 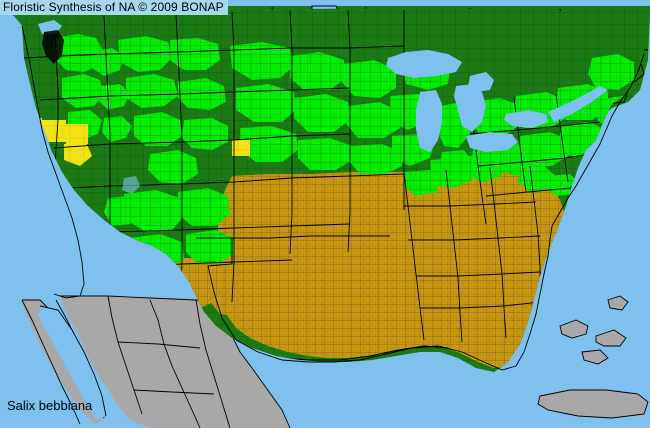 What do you see at coordinates (50, 405) in the screenshot?
I see `species-name-label: Salix bebbiana` at bounding box center [50, 405].